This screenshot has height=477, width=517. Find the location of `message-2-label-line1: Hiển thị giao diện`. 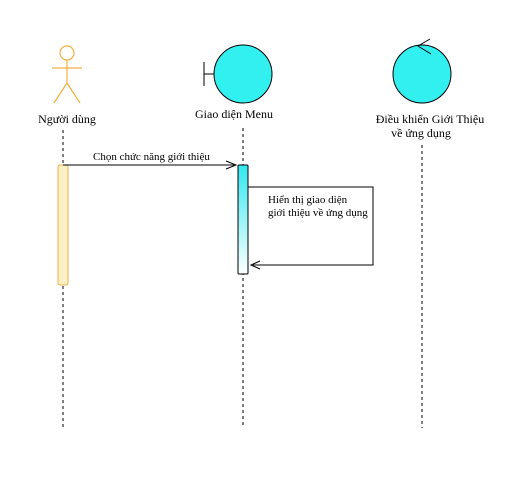

message-2-label-line1: Hiển thị giao diện is located at coordinates (308, 200).